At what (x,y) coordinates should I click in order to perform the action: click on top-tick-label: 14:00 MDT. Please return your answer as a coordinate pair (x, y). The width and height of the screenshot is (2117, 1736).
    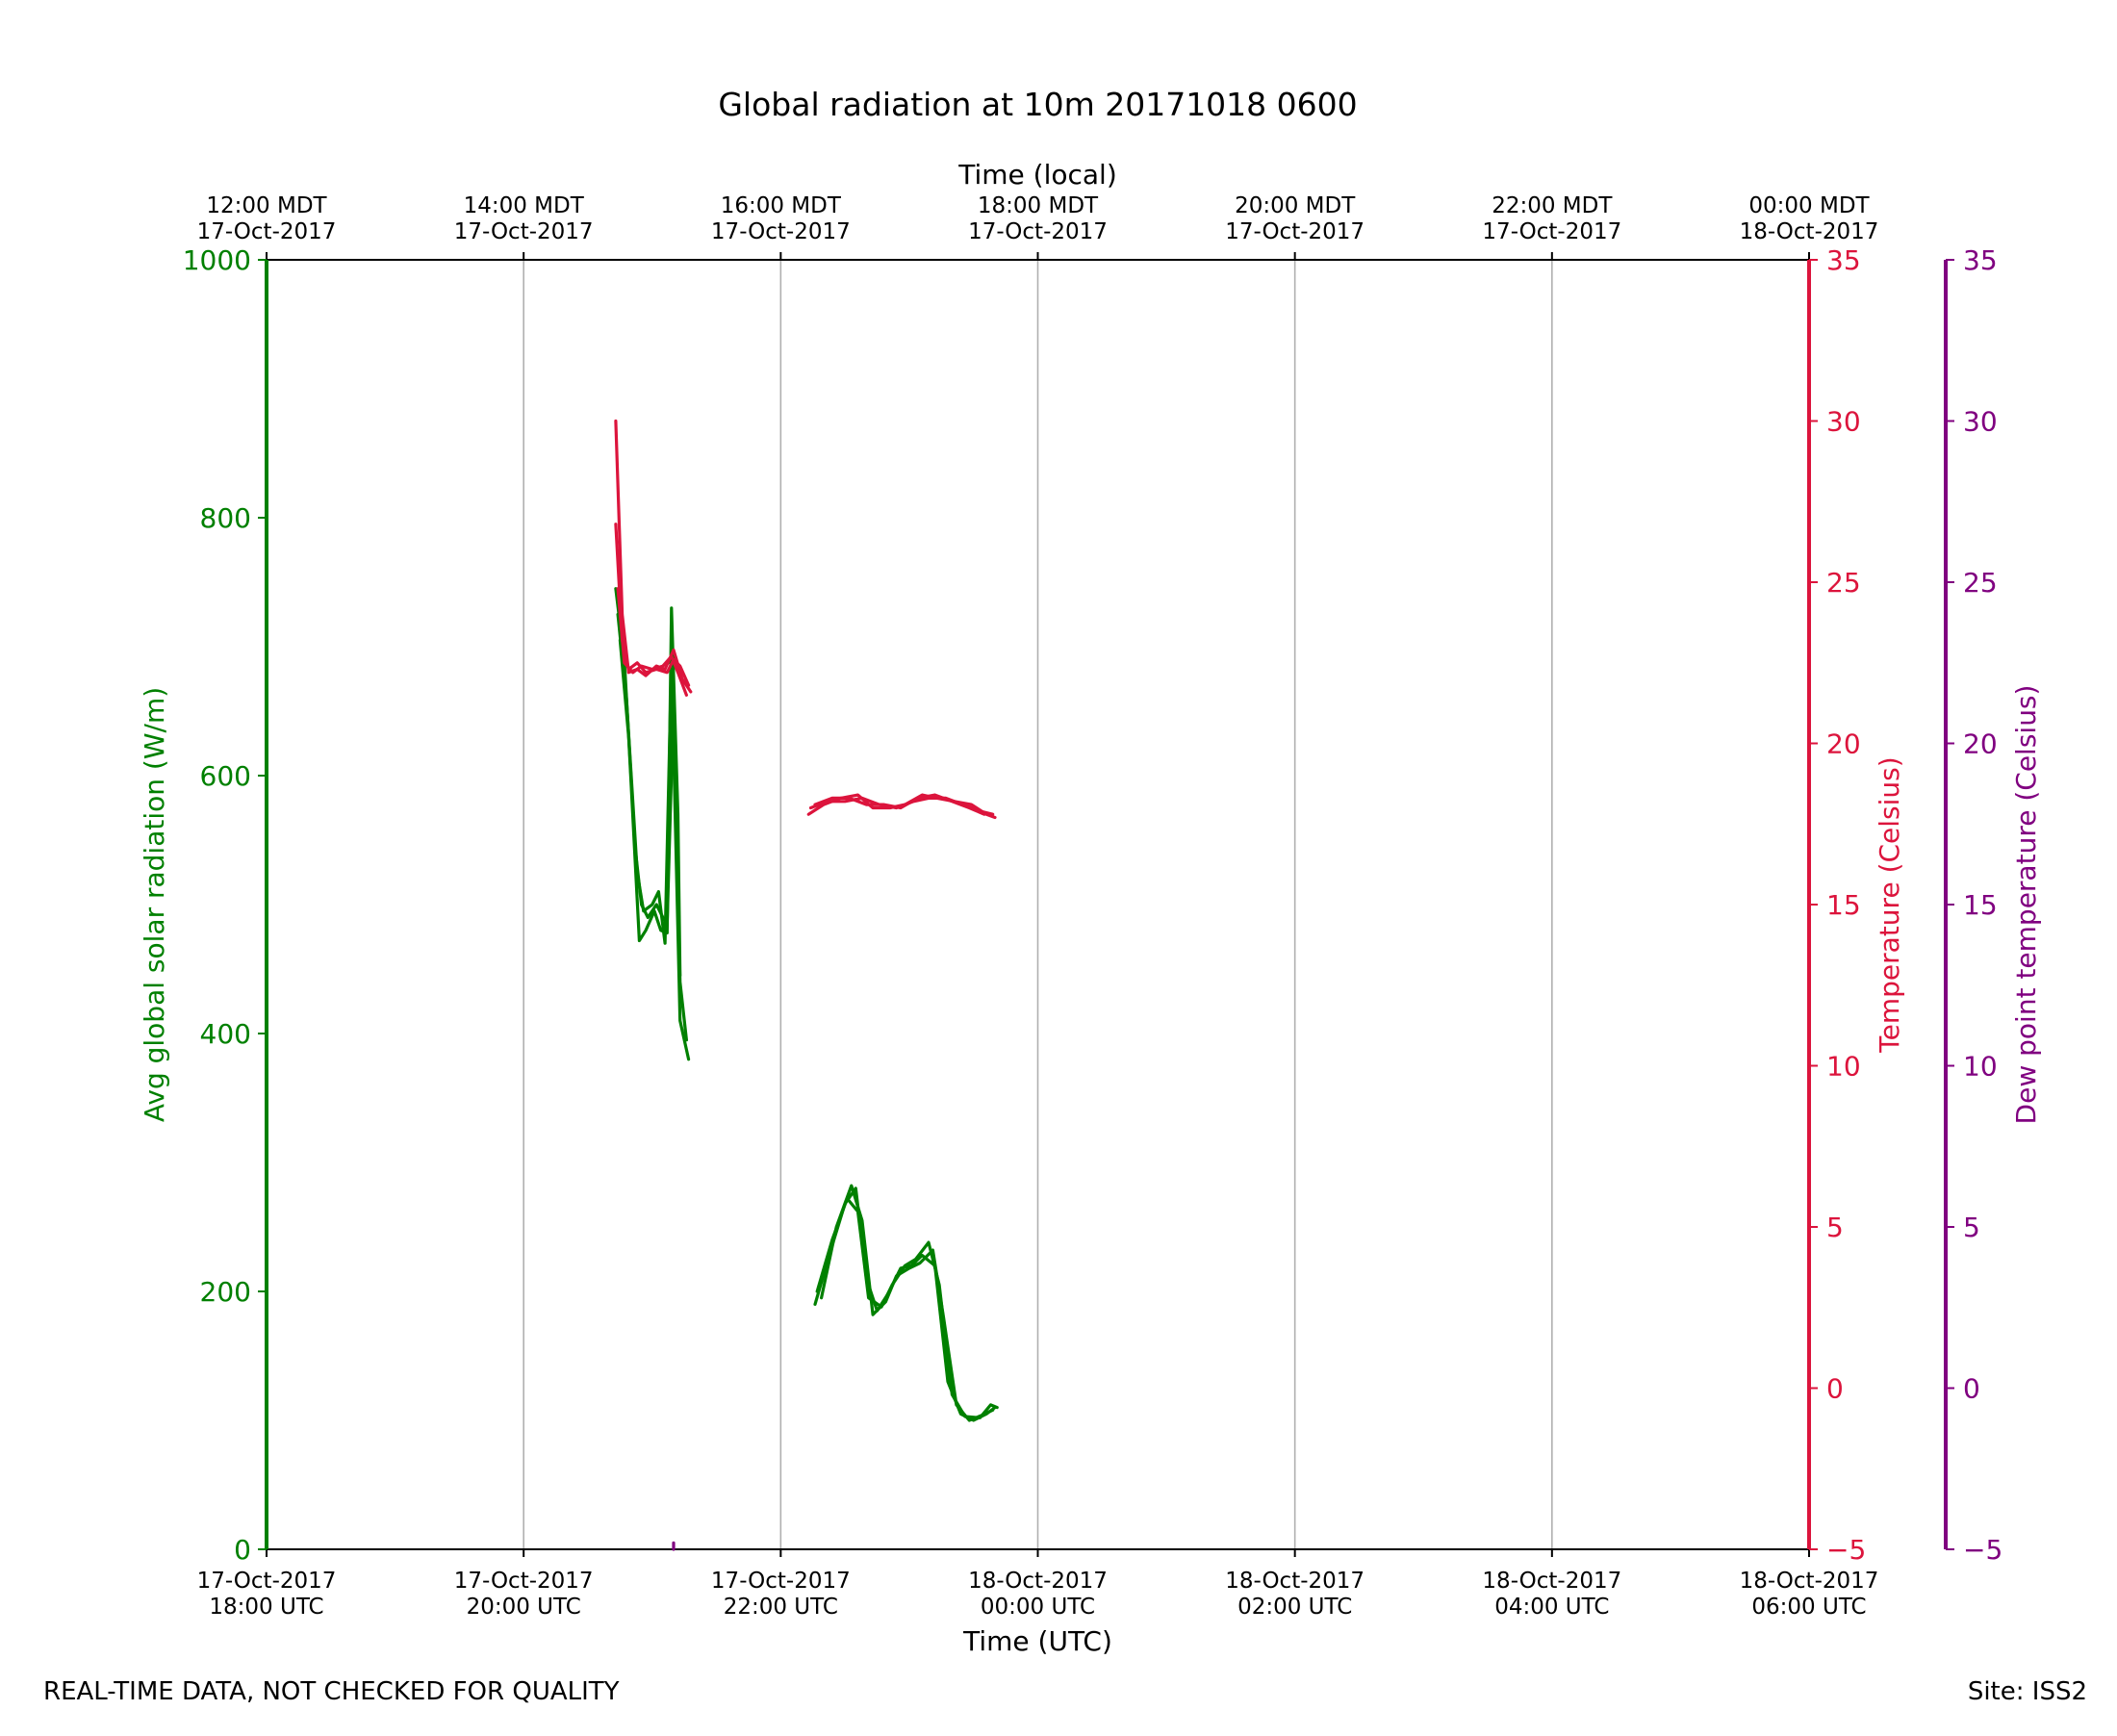
    Looking at the image, I should click on (524, 205).